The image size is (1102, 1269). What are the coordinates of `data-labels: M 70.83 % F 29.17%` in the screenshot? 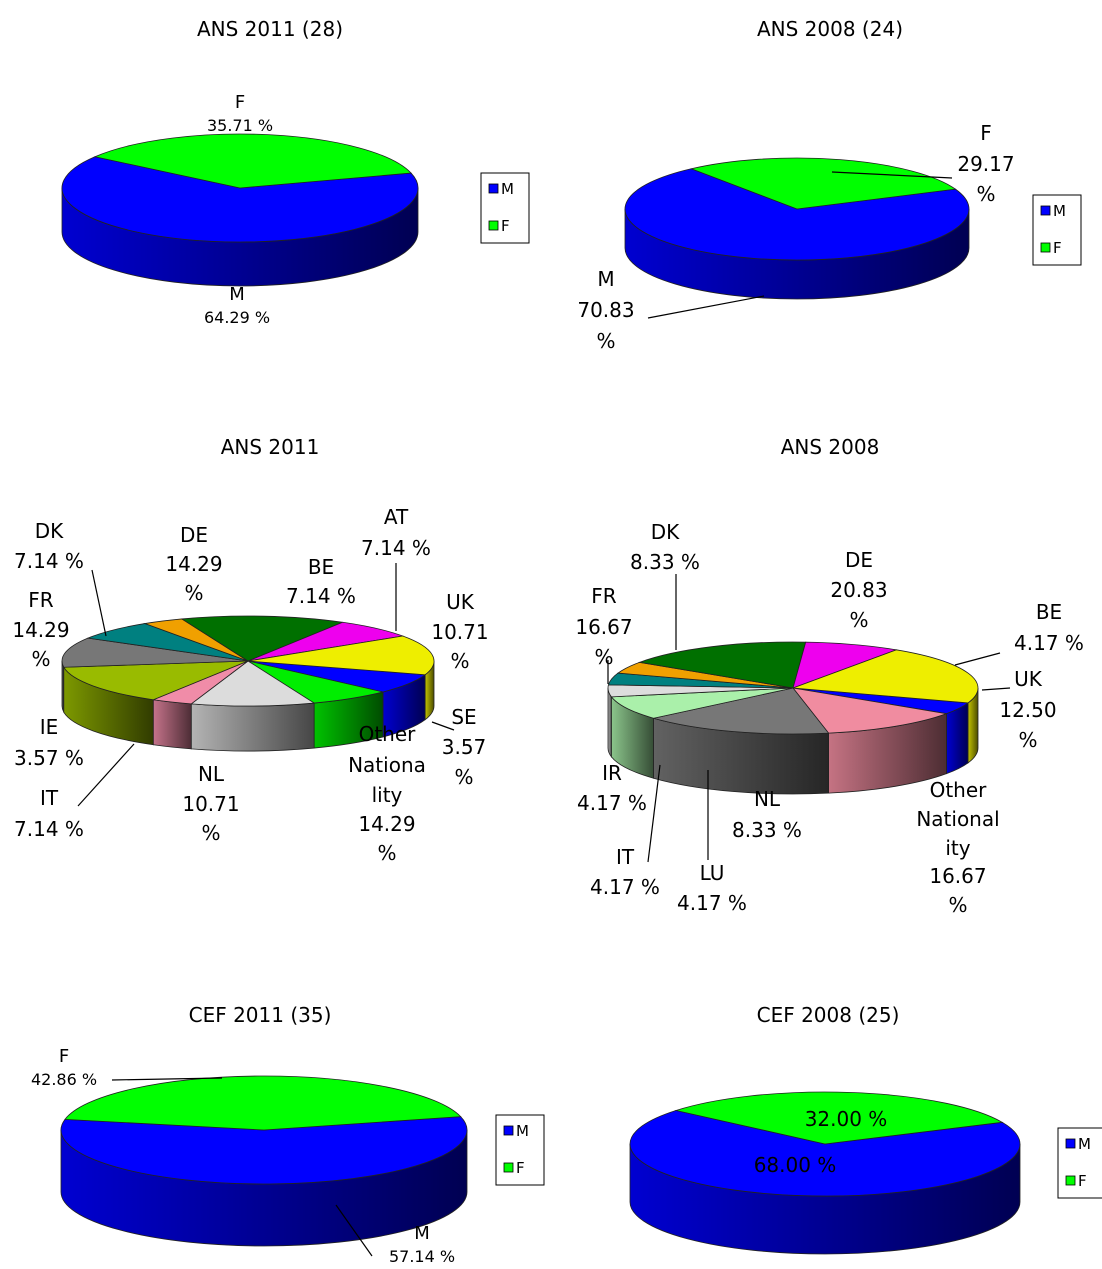 It's located at (795, 237).